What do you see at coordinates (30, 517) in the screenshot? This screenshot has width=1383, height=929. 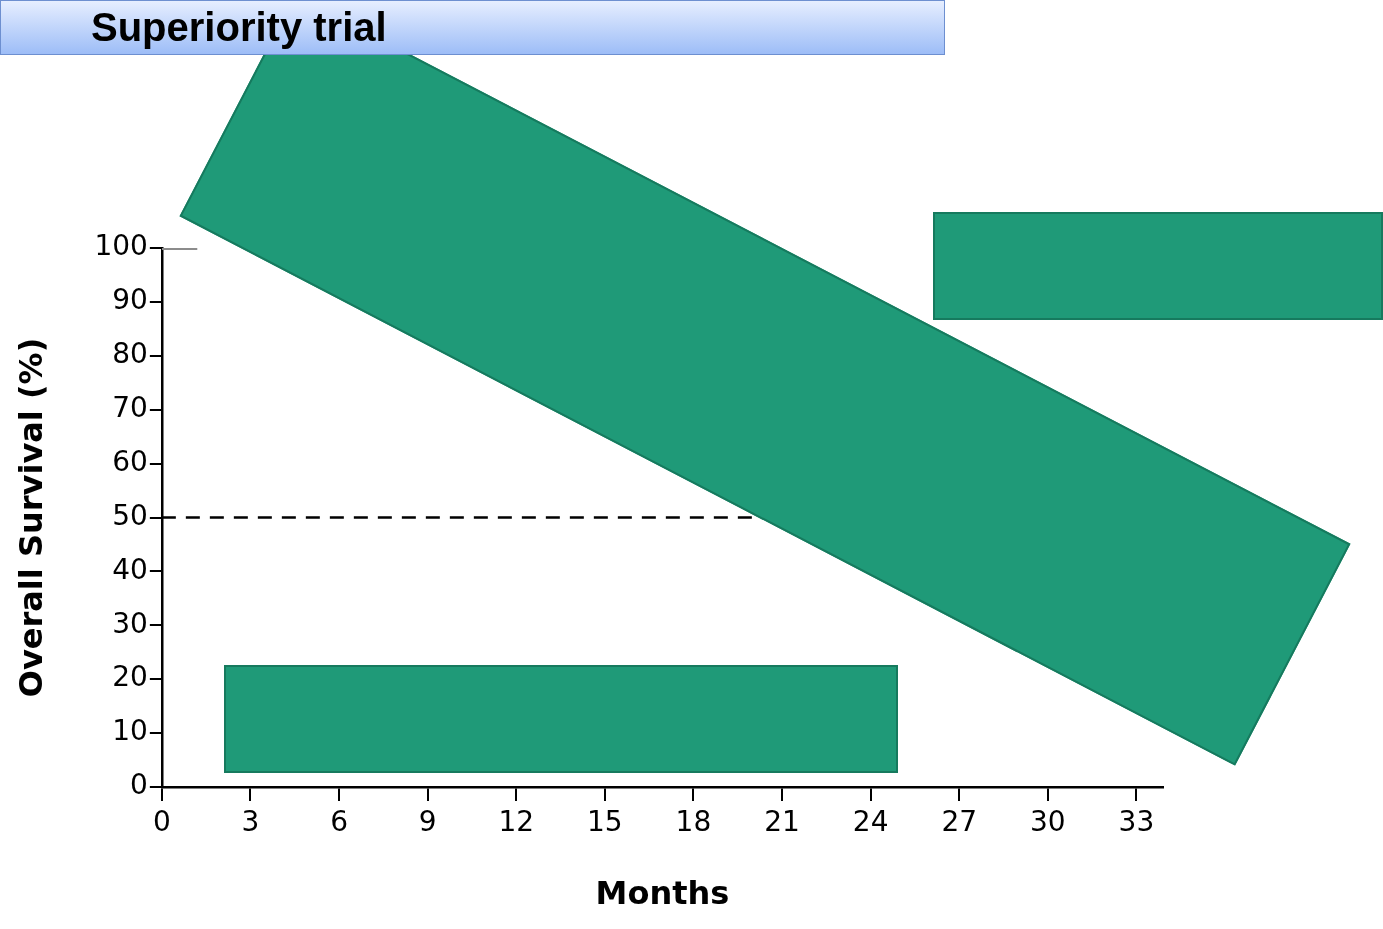 I see `y-axis-title: Overall Survival (%)` at bounding box center [30, 517].